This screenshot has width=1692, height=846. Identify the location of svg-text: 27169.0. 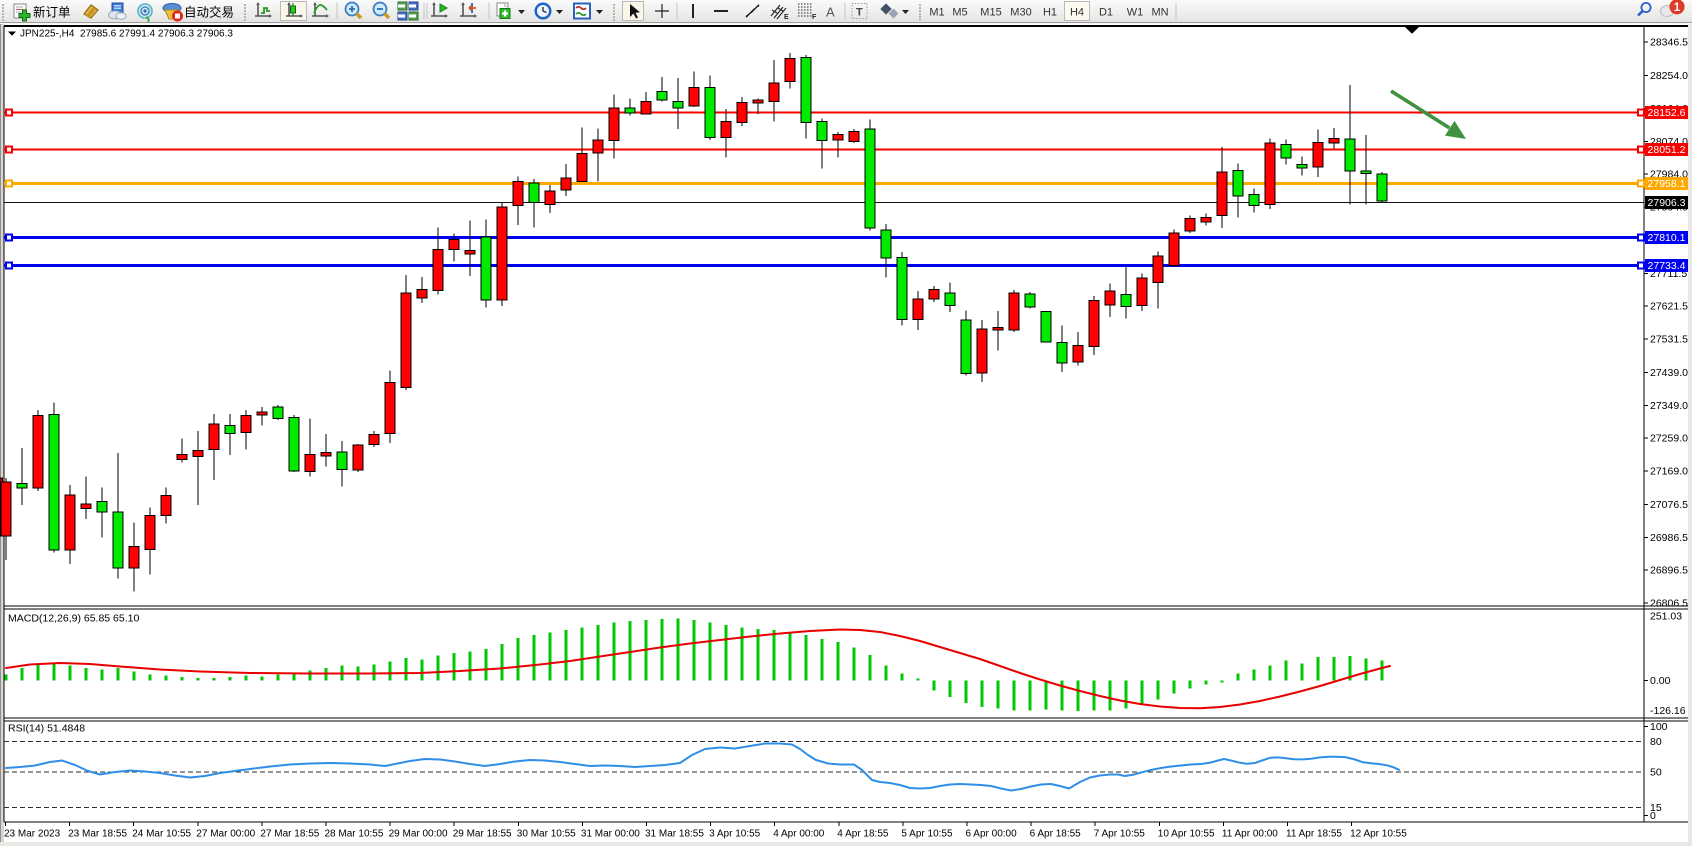
(1669, 471).